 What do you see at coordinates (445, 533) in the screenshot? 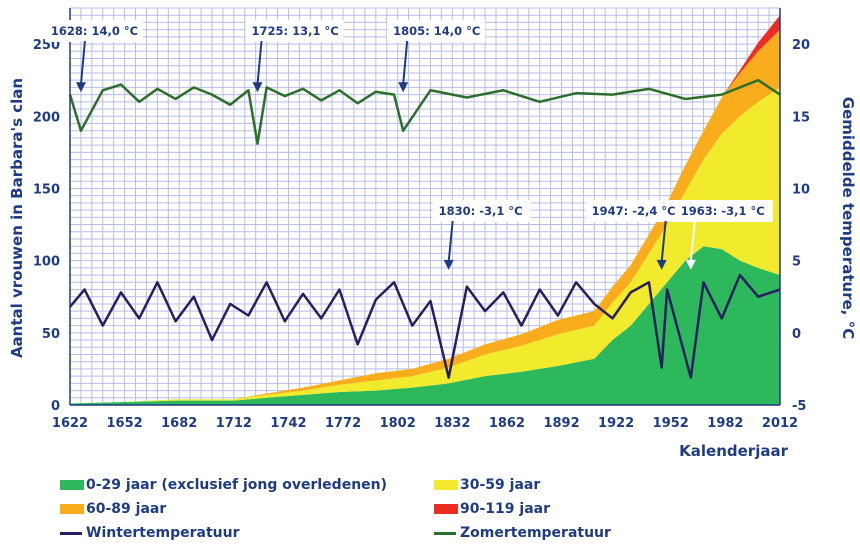
I see `legend-line-summer` at bounding box center [445, 533].